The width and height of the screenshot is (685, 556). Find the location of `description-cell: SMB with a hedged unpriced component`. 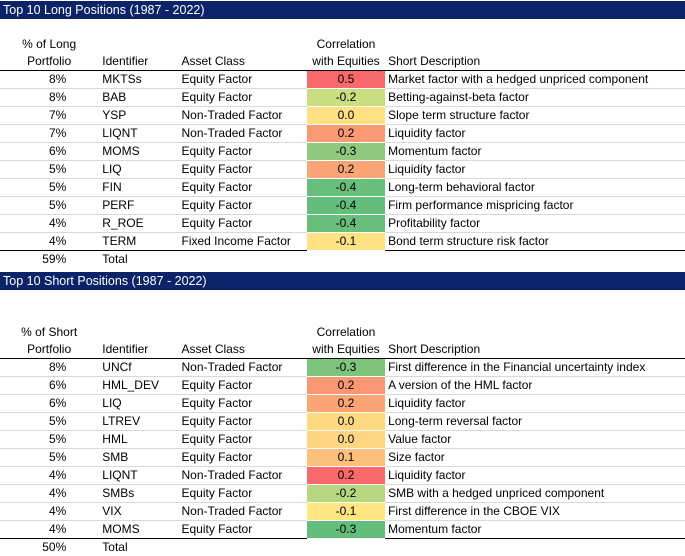

description-cell: SMB with a hedged unpriced component is located at coordinates (535, 494).